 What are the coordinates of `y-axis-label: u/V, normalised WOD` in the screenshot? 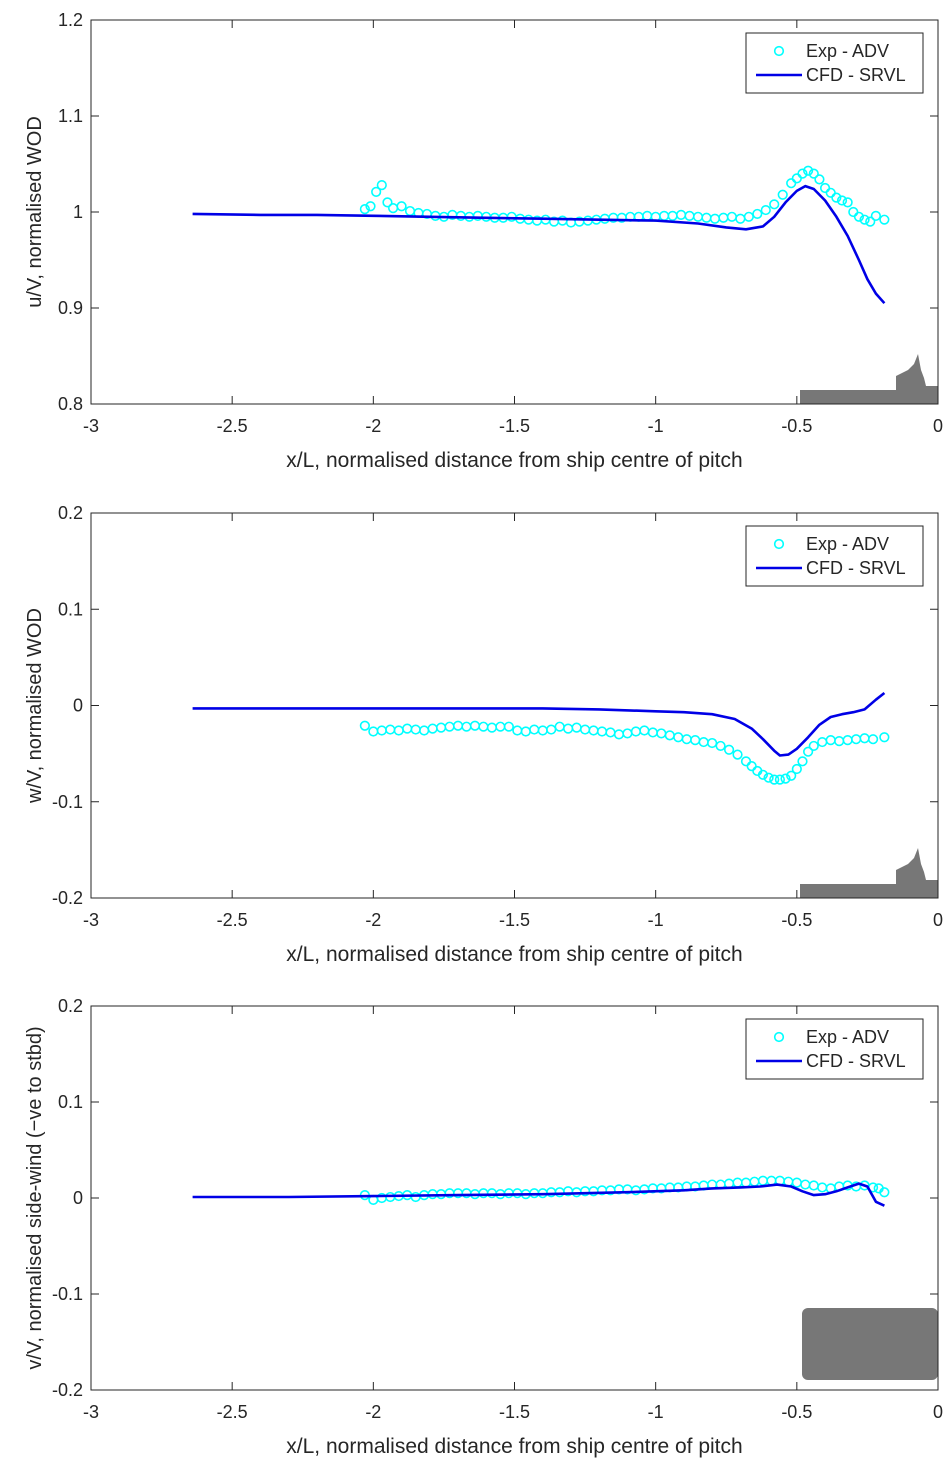 It's located at (35, 212).